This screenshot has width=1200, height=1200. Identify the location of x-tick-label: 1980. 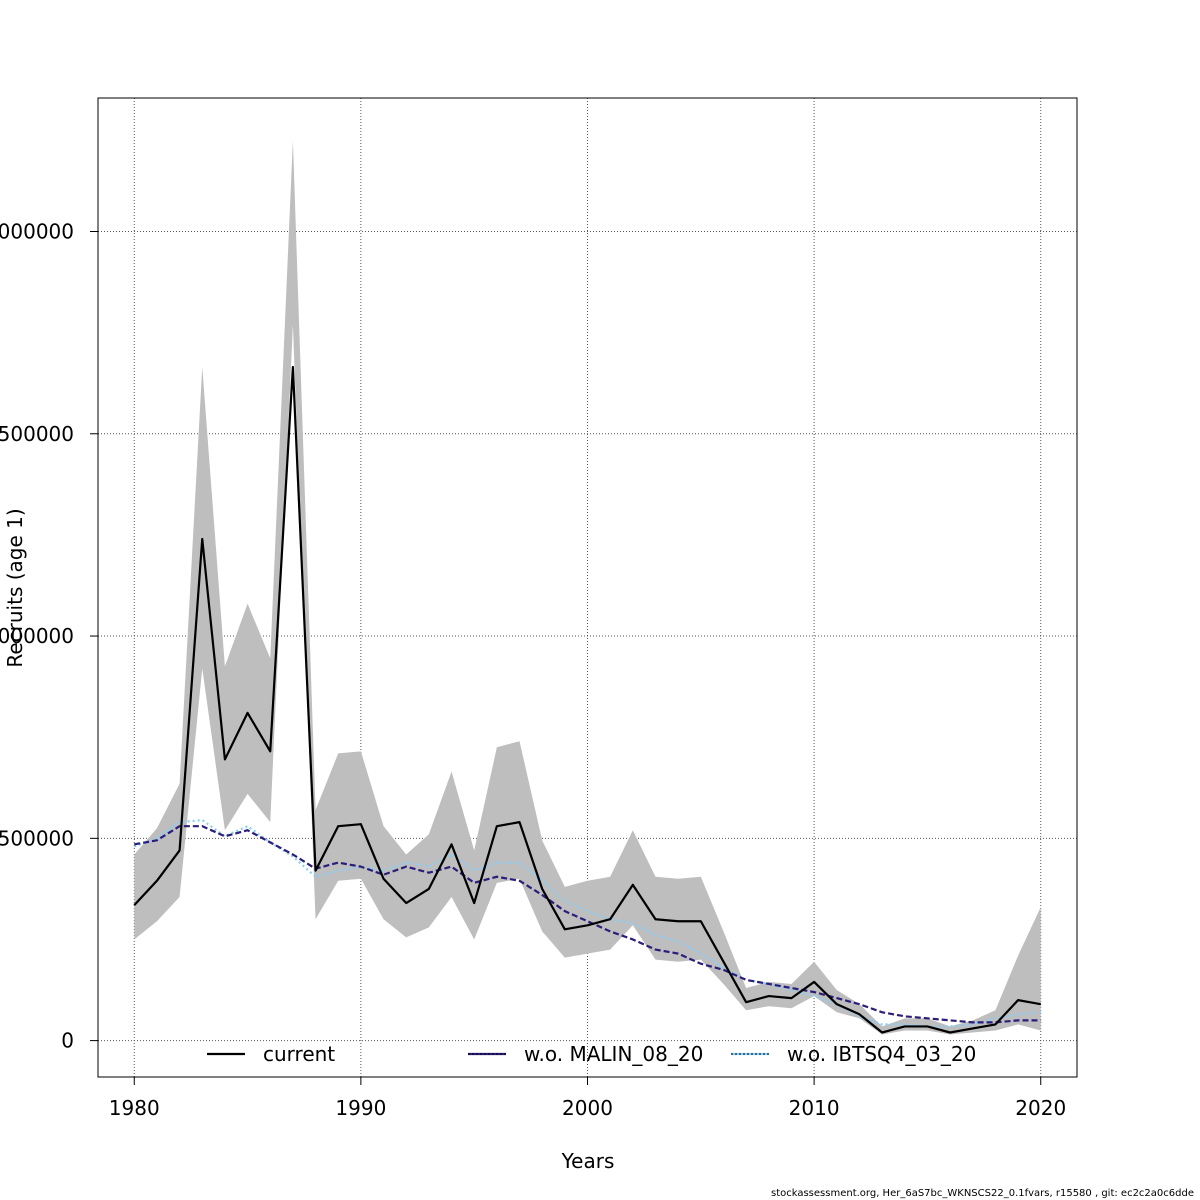
(134, 1108).